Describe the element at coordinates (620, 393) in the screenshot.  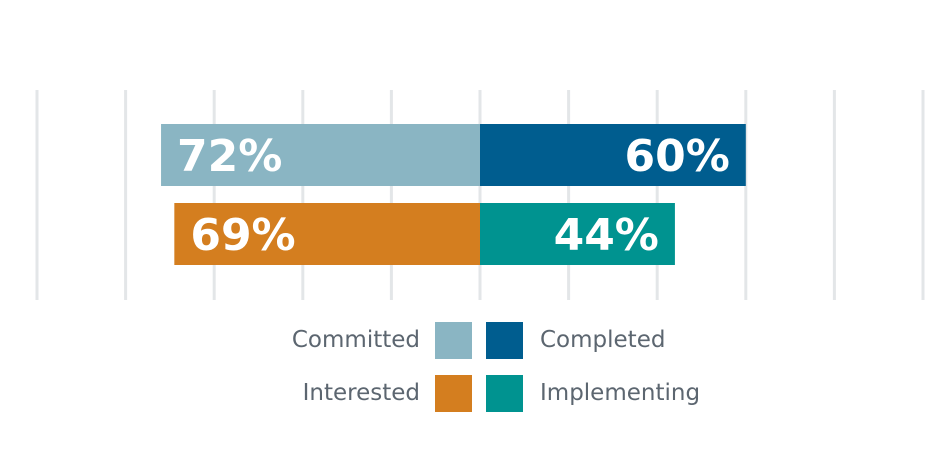
I see `legend-label-implementing: Implementing` at that location.